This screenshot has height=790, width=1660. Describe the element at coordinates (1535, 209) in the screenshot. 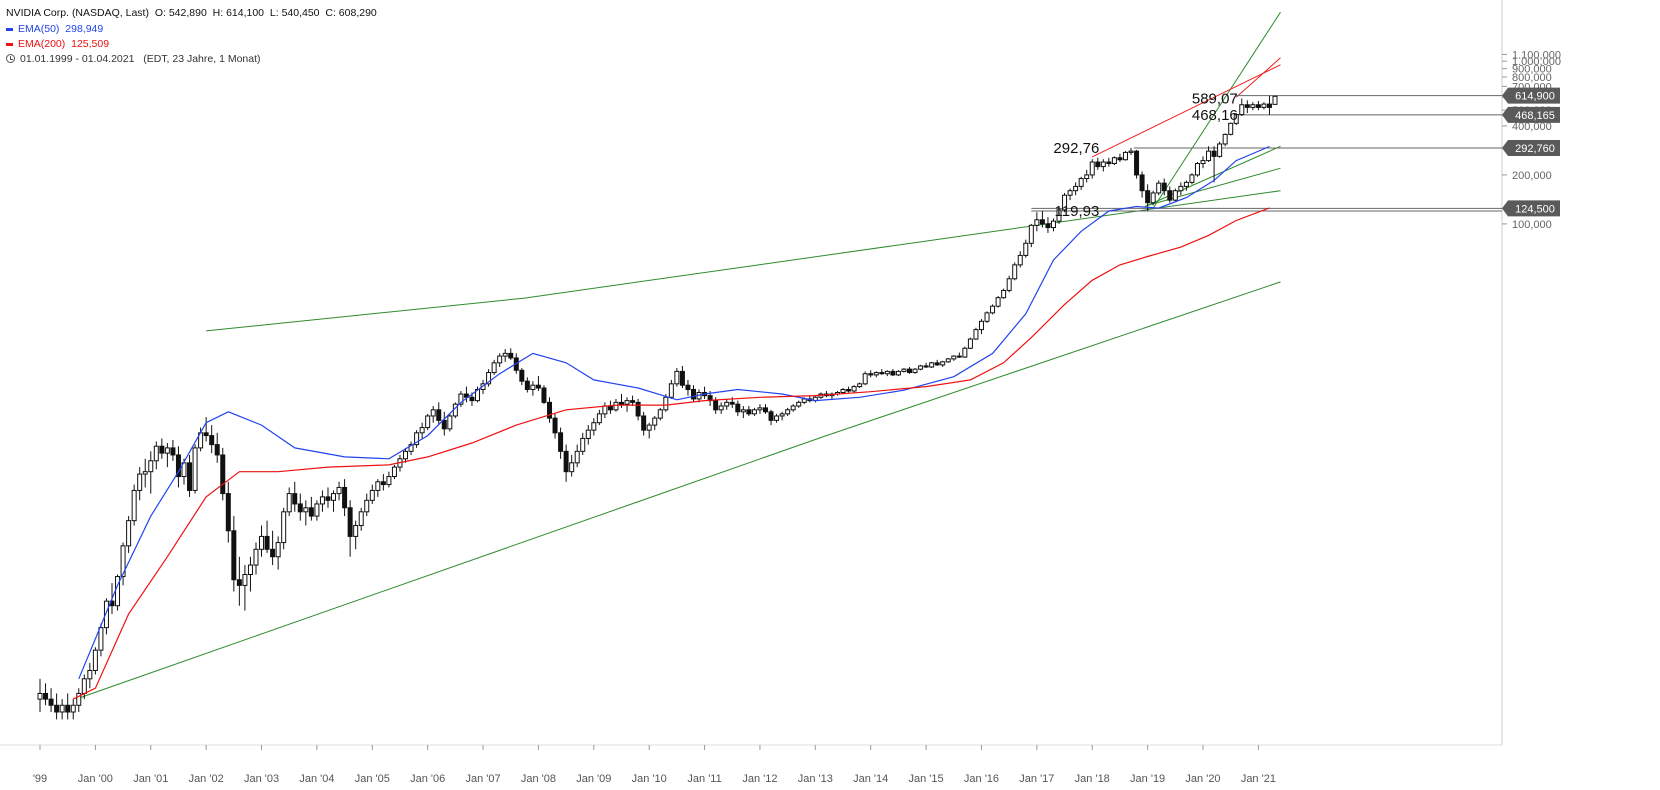

I see `price-tag-label: 124,500` at that location.